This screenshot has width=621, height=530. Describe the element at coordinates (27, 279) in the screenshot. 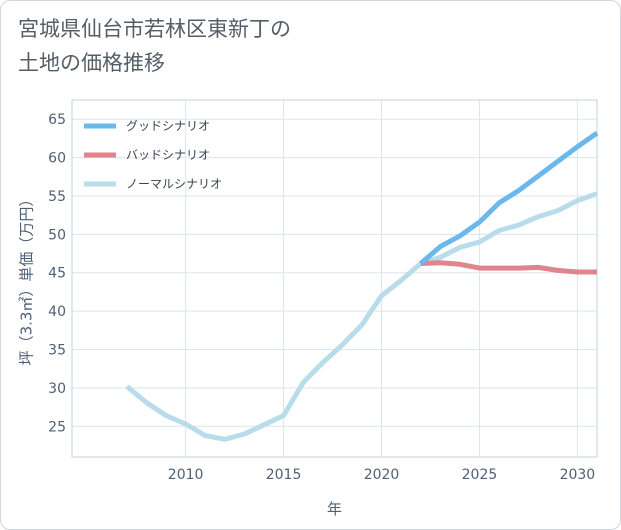

I see `y-axis-label: 坪（3.3㎡）単価（万円）` at that location.